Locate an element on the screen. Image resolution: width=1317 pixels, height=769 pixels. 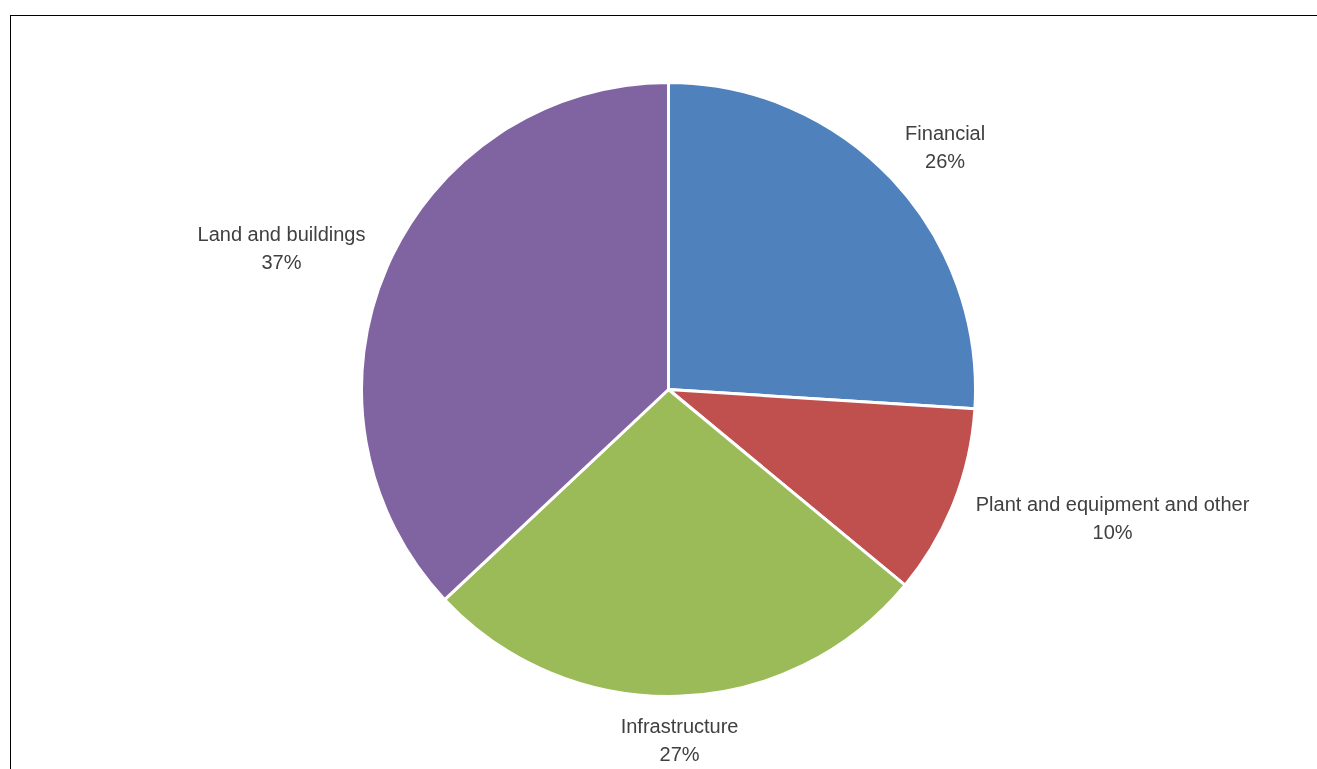
slice-label: Infrastructure is located at coordinates (679, 725).